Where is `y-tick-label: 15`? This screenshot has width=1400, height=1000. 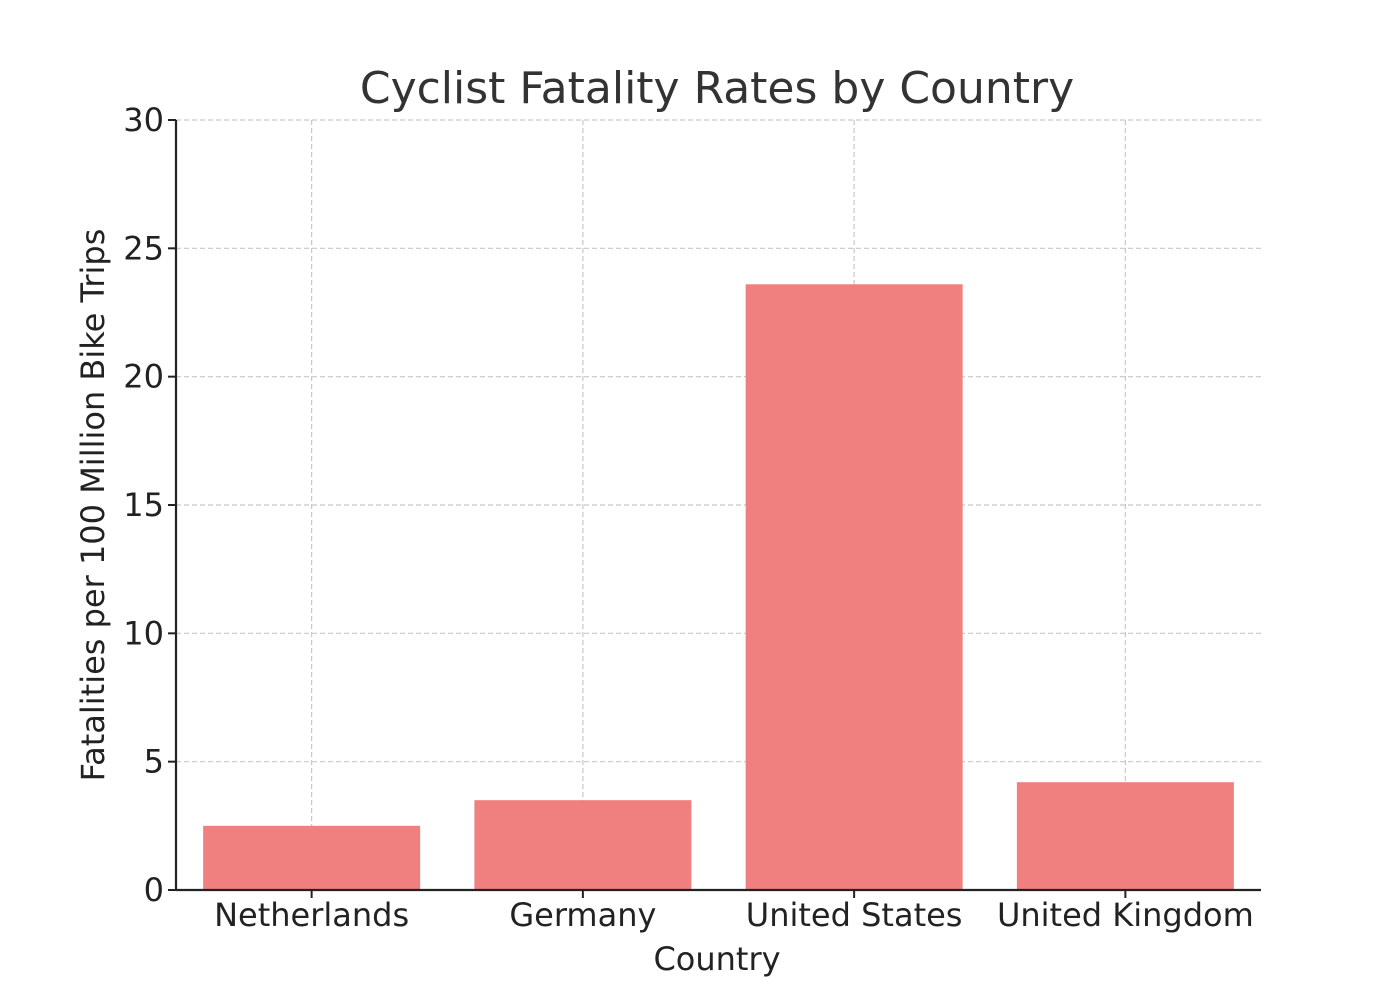 y-tick-label: 15 is located at coordinates (143, 505).